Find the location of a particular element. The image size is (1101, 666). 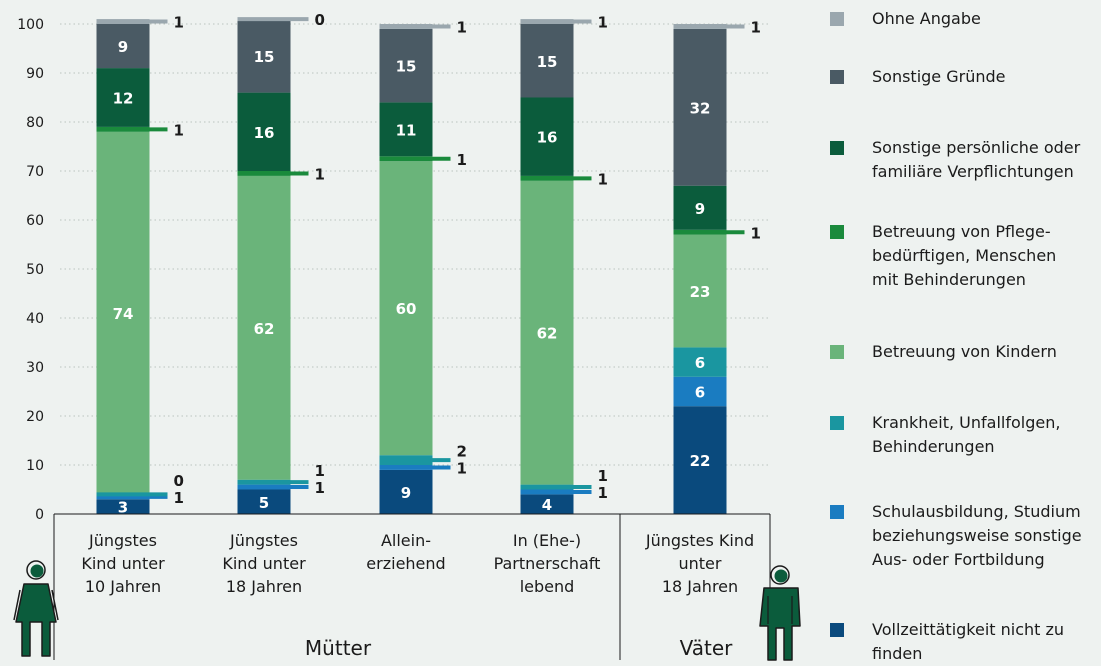

y-axis-ticks: 0 10 20 30 40 50 60 70 80 90 100 is located at coordinates (30, 270).